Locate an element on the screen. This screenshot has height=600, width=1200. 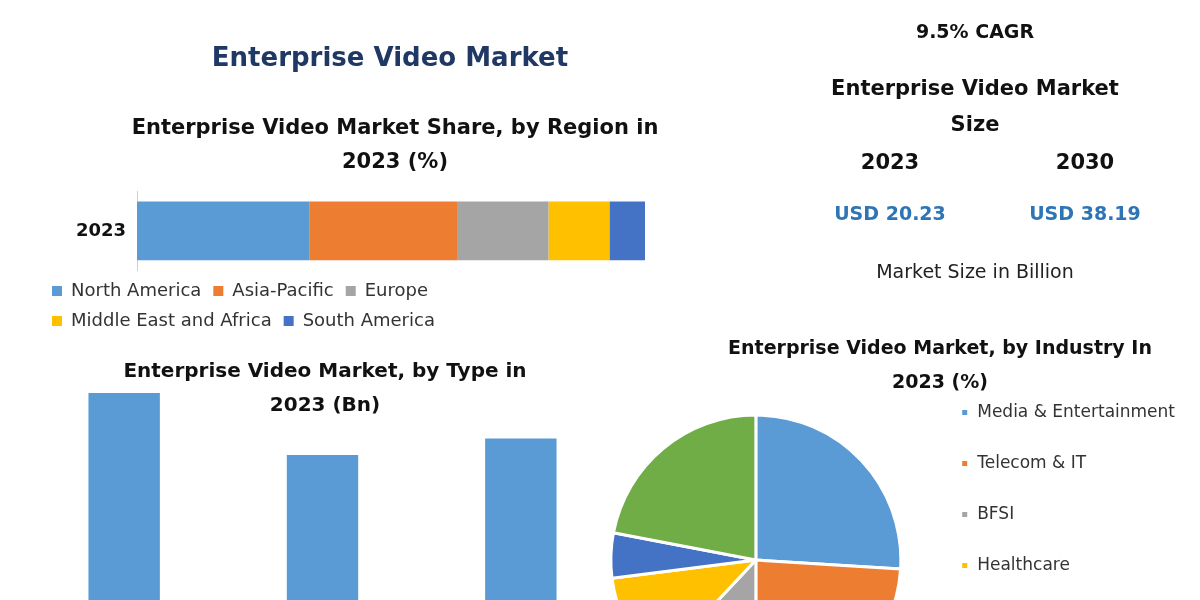
text: USD 20.23 is located at coordinates (890, 213).